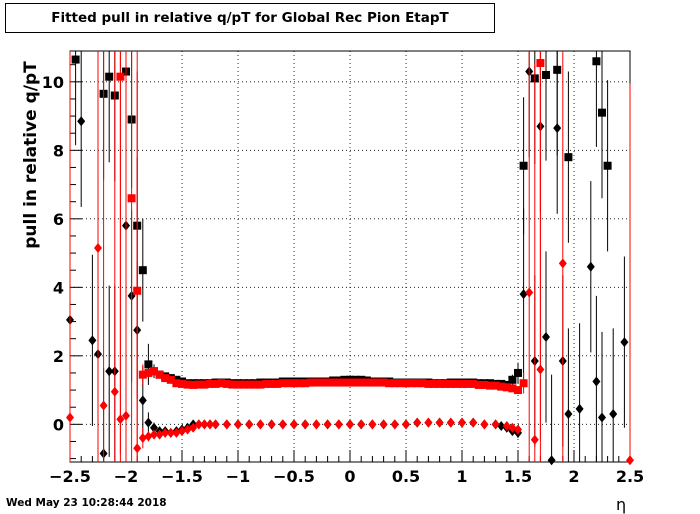 Image resolution: width=700 pixels, height=514 pixels. I want to click on x-axis-label: η, so click(621, 504).